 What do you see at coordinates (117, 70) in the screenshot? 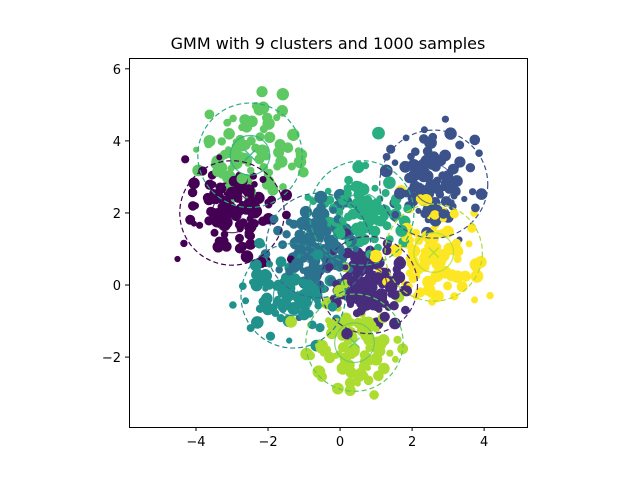
I see `y-tick-label: 6` at bounding box center [117, 70].